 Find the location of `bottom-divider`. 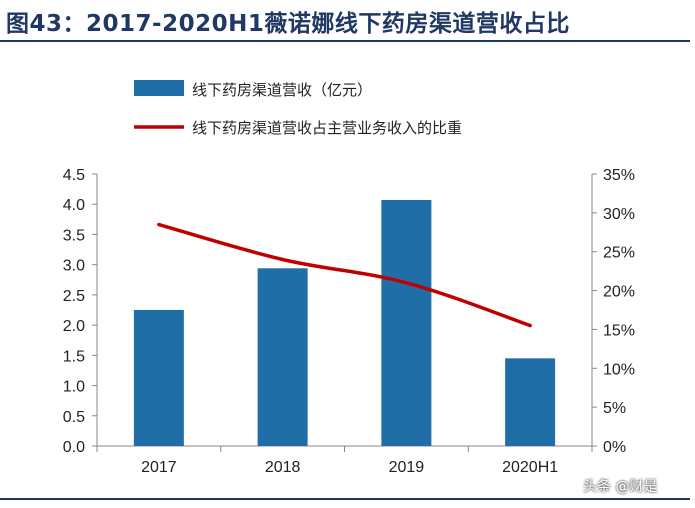

bottom-divider is located at coordinates (345, 499).